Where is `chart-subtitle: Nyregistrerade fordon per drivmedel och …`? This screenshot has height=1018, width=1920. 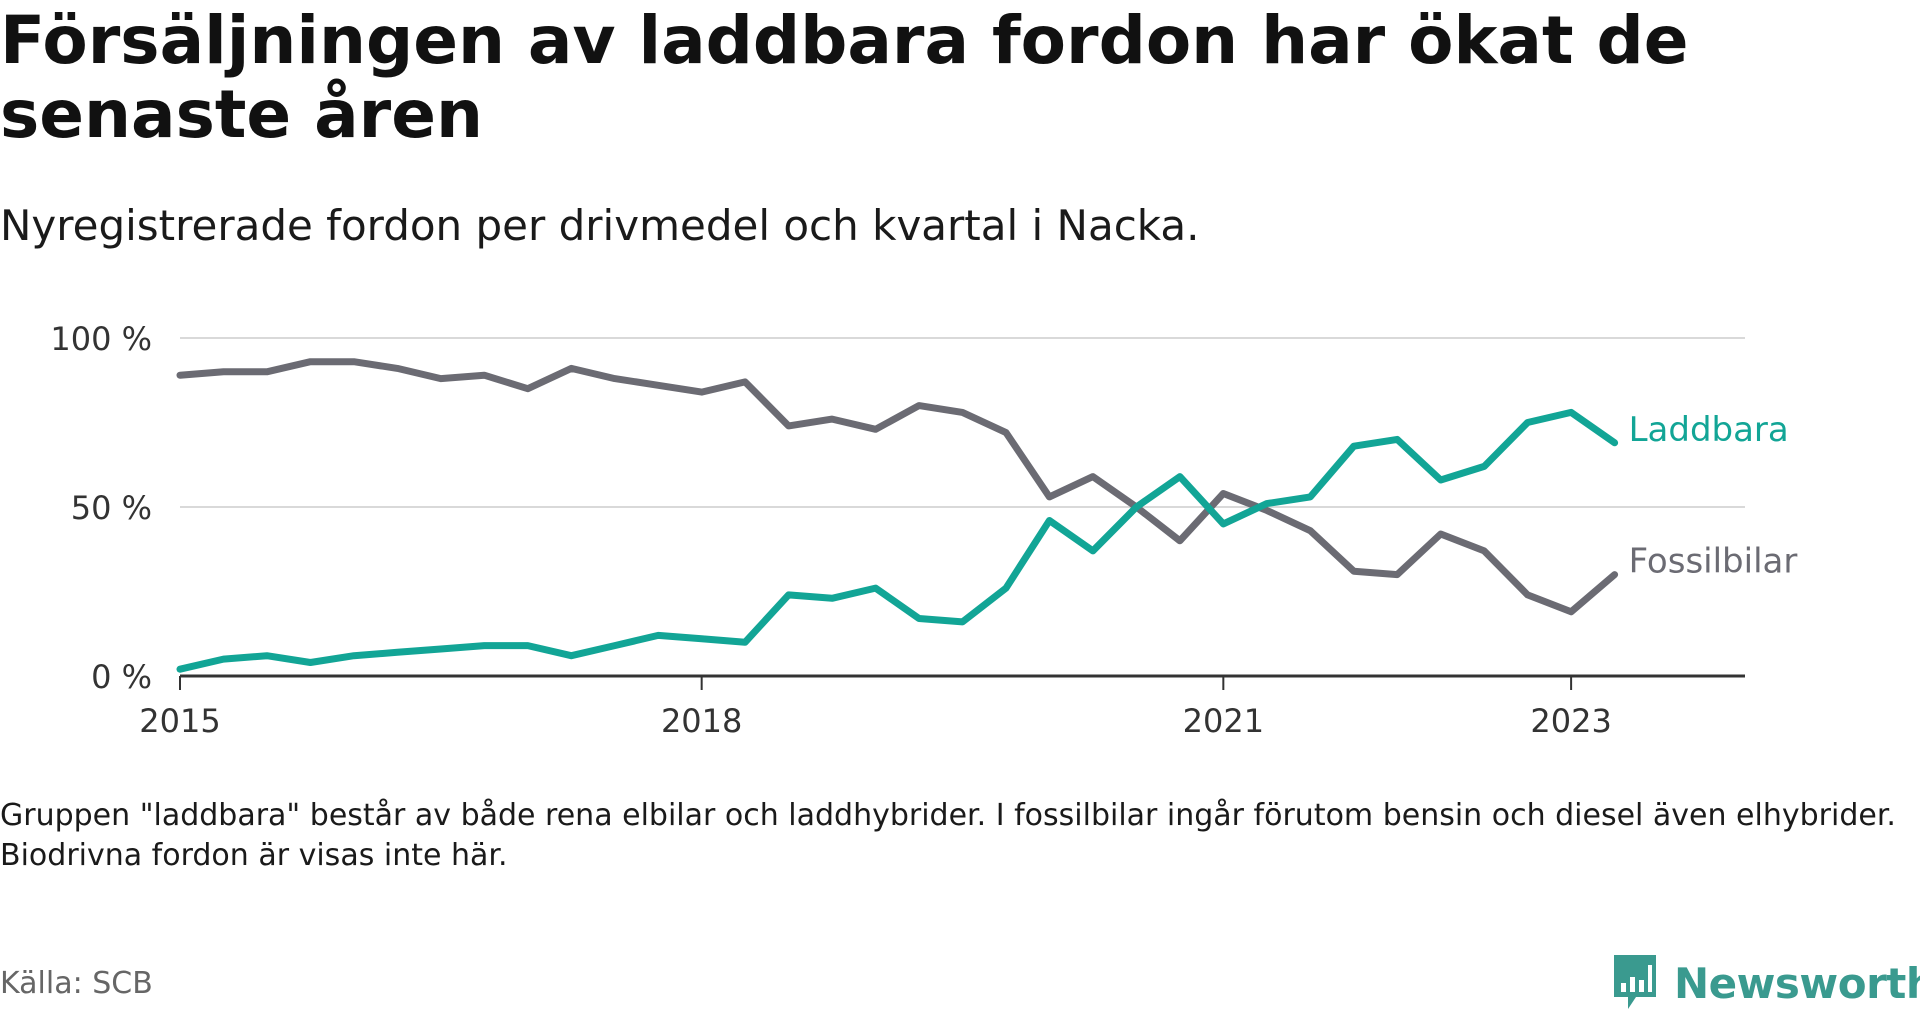
chart-subtitle: Nyregistrerade fordon per drivmedel och … is located at coordinates (600, 225).